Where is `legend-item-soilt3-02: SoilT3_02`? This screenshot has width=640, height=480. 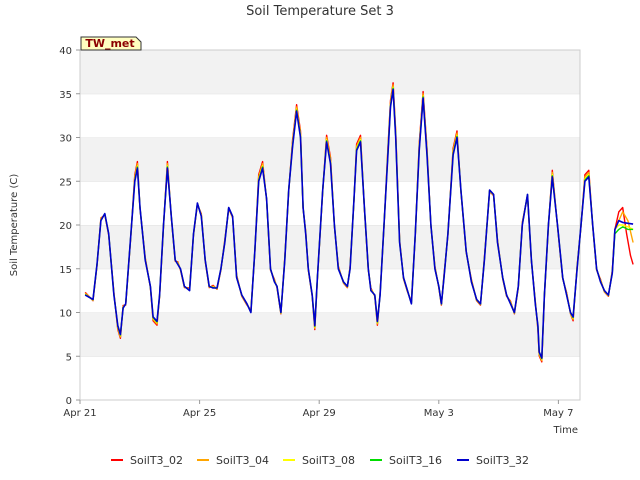 legend-item-soilt3-02: SoilT3_02 is located at coordinates (147, 460).